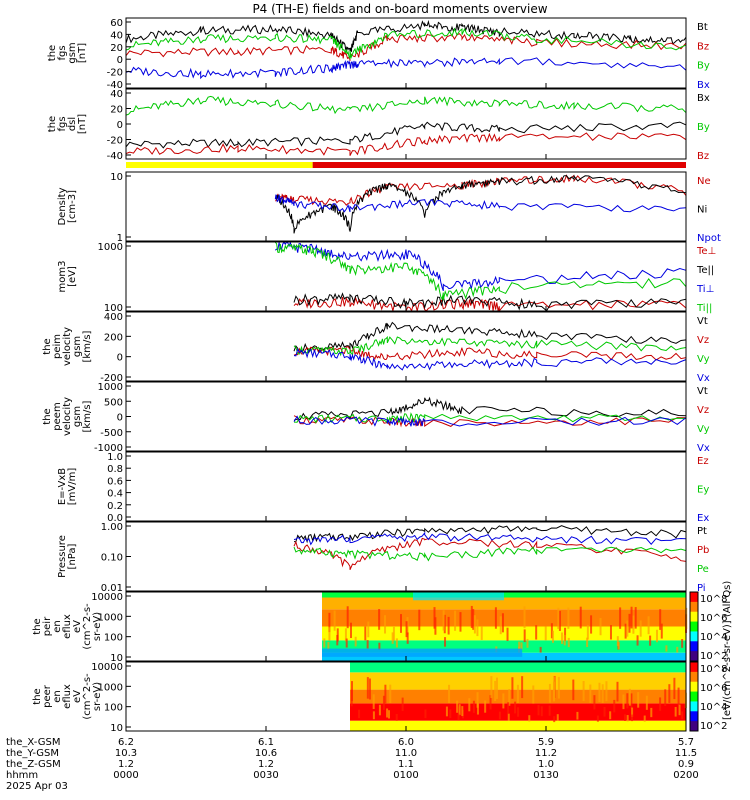 This screenshot has height=800, width=750. What do you see at coordinates (406, 105) in the screenshot?
I see `series-line-fgs_dsl-By` at bounding box center [406, 105].